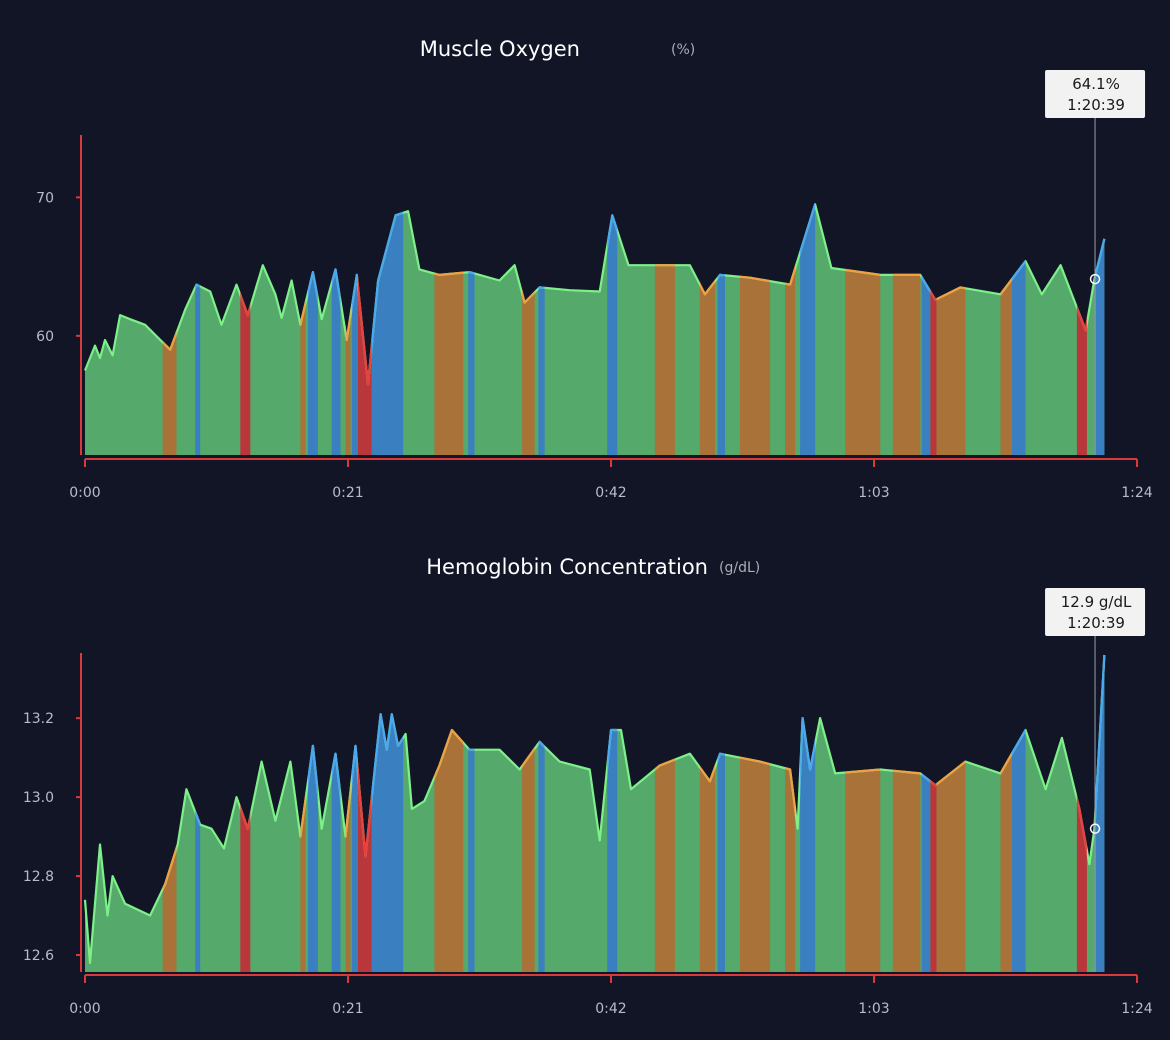 Image resolution: width=1170 pixels, height=1040 pixels. Describe the element at coordinates (567, 567) in the screenshot. I see `chart-title: Hemoglobin Concentration` at that location.